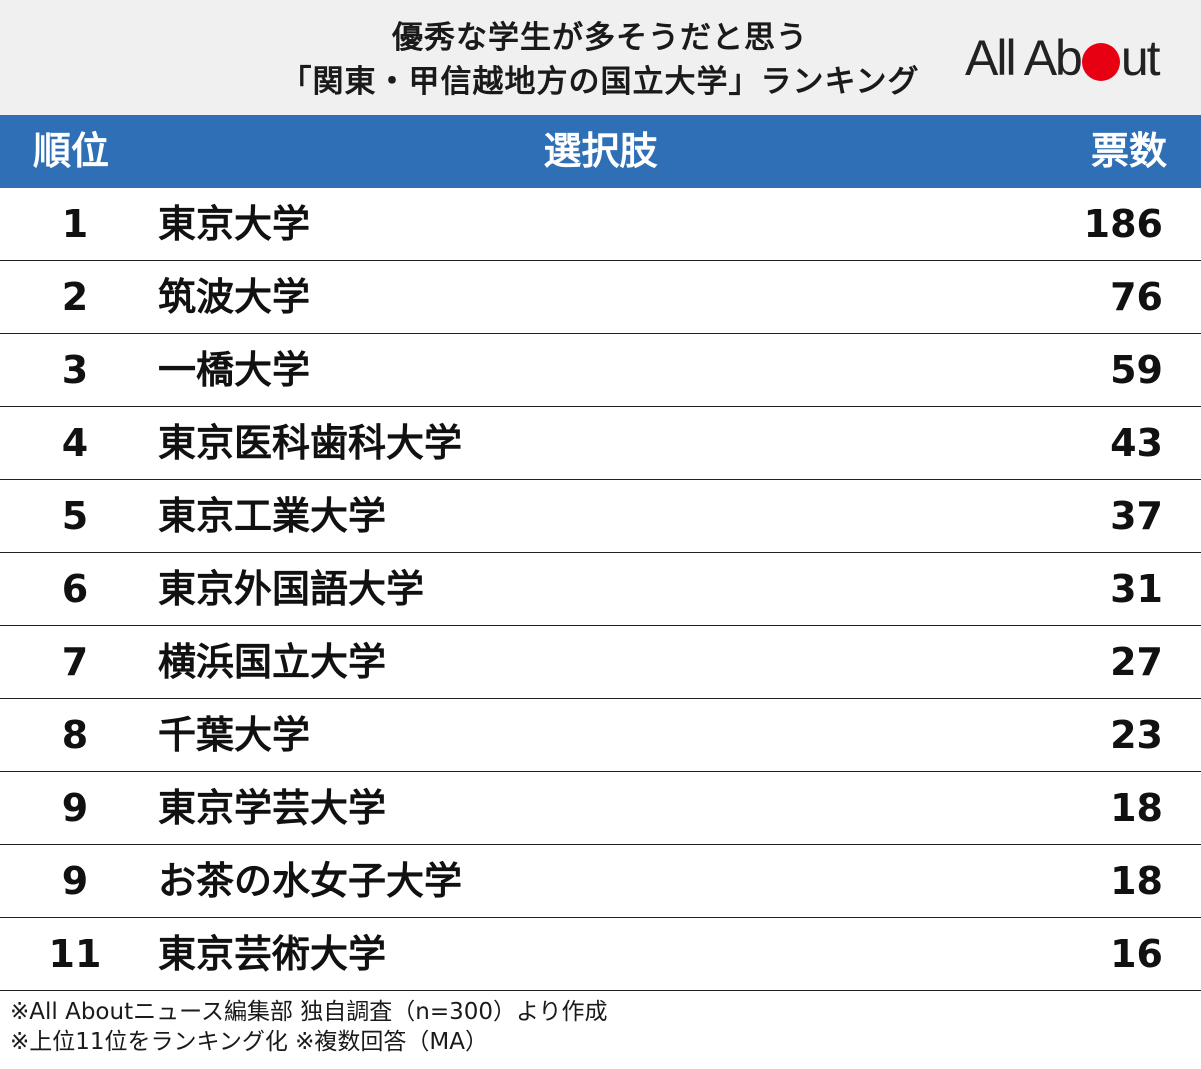 The width and height of the screenshot is (1201, 1069). Describe the element at coordinates (310, 443) in the screenshot. I see `row-name: 東京医科歯科大学` at that location.